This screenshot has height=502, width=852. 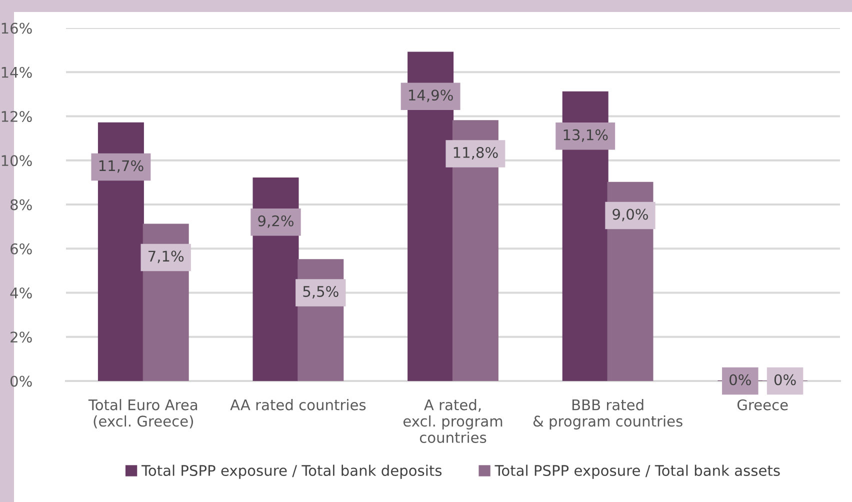 What do you see at coordinates (121, 166) in the screenshot?
I see `data-label: 11,7%` at bounding box center [121, 166].